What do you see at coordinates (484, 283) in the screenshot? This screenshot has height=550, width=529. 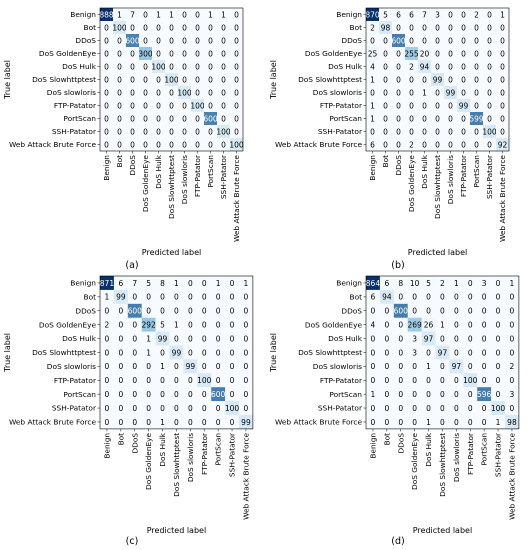 I see `cell-value-label: 3` at bounding box center [484, 283].